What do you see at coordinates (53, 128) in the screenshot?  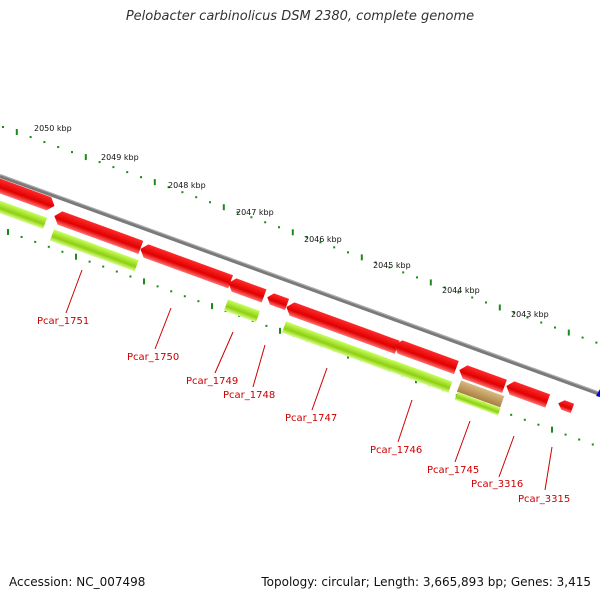 I see `scale-label: 2050 kbp` at bounding box center [53, 128].